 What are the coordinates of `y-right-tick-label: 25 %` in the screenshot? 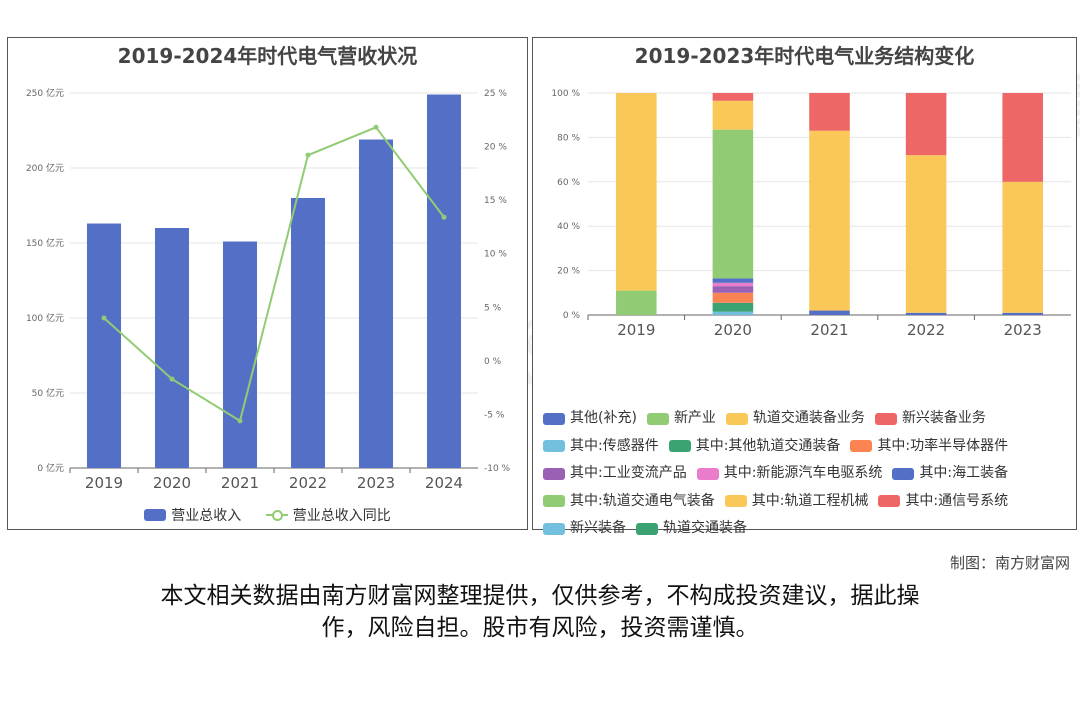 It's located at (495, 94).